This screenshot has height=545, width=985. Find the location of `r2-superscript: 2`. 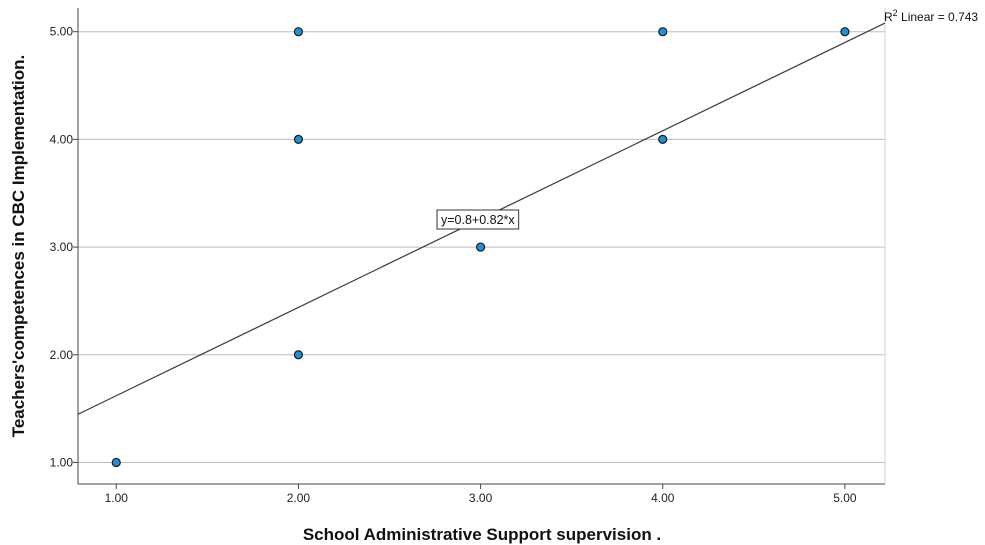

r2-superscript: 2 is located at coordinates (895, 13).